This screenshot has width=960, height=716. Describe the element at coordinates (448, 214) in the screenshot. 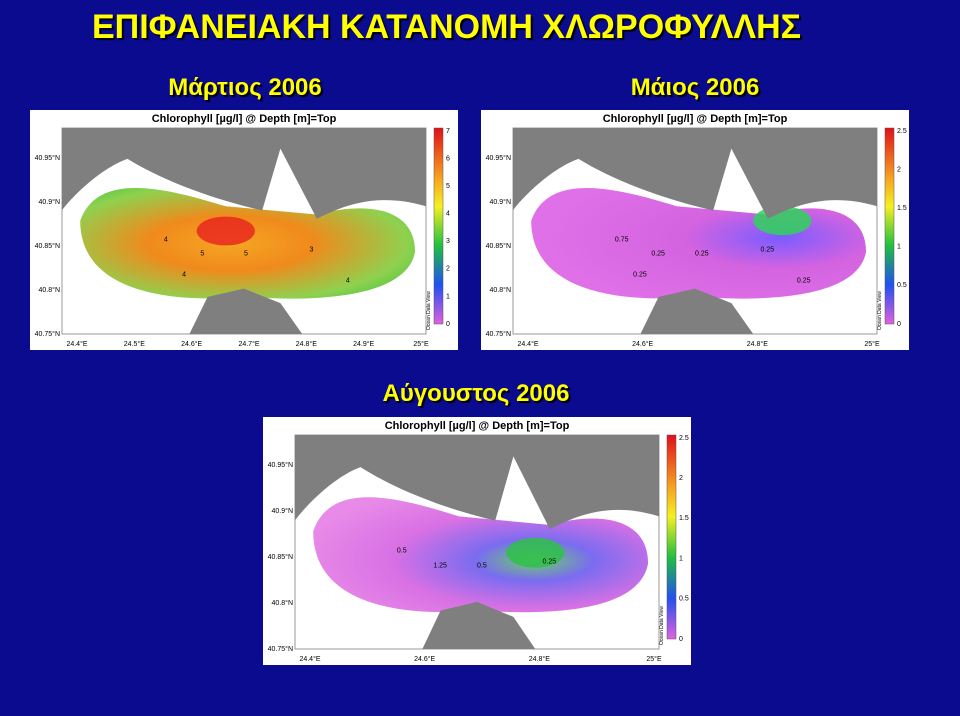

I see `colorbar-label: 4` at that location.